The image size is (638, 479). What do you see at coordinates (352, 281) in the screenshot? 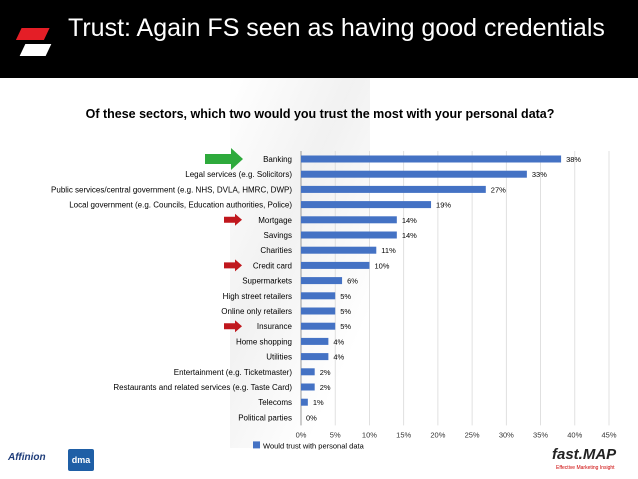
I see `value-label: 6%` at bounding box center [352, 281].